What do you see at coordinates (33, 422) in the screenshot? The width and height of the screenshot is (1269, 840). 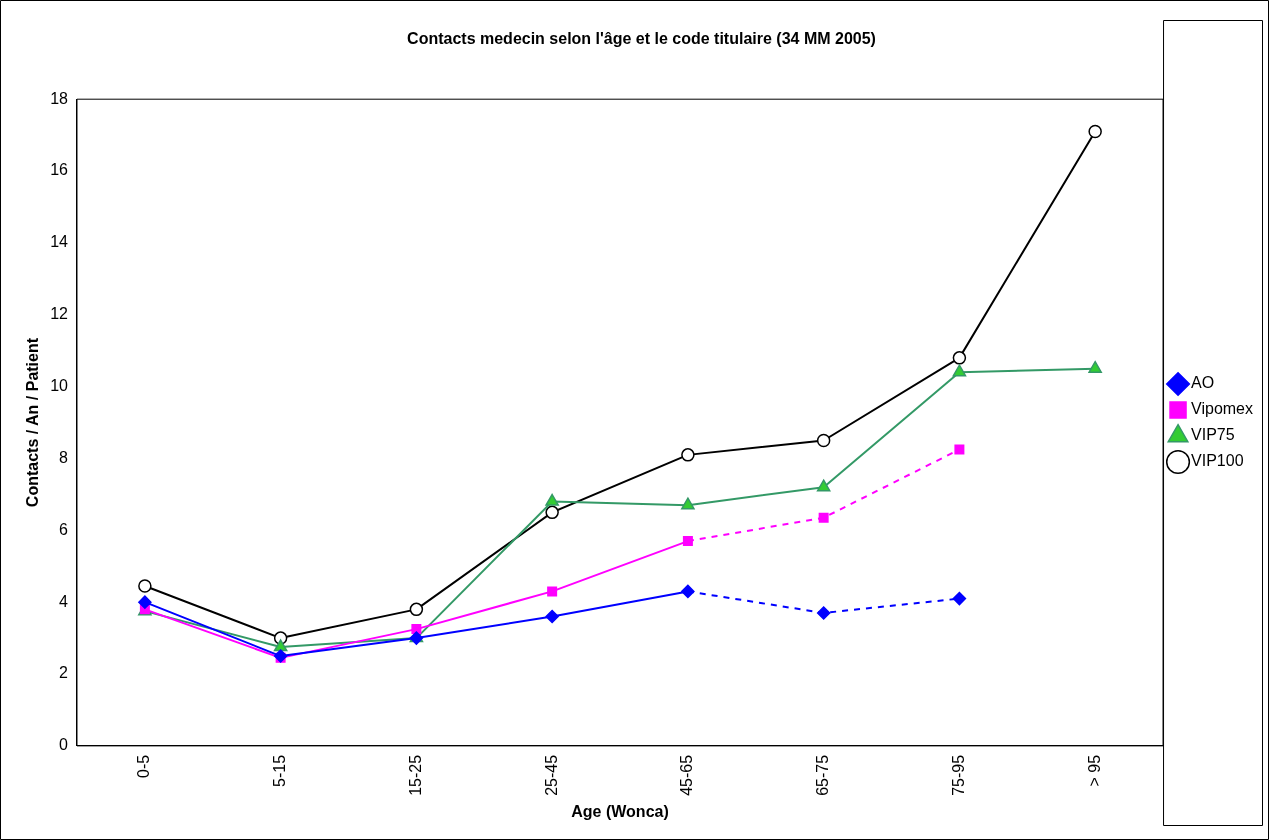 I see `y-axis-title: Contacts / An / Patient` at bounding box center [33, 422].